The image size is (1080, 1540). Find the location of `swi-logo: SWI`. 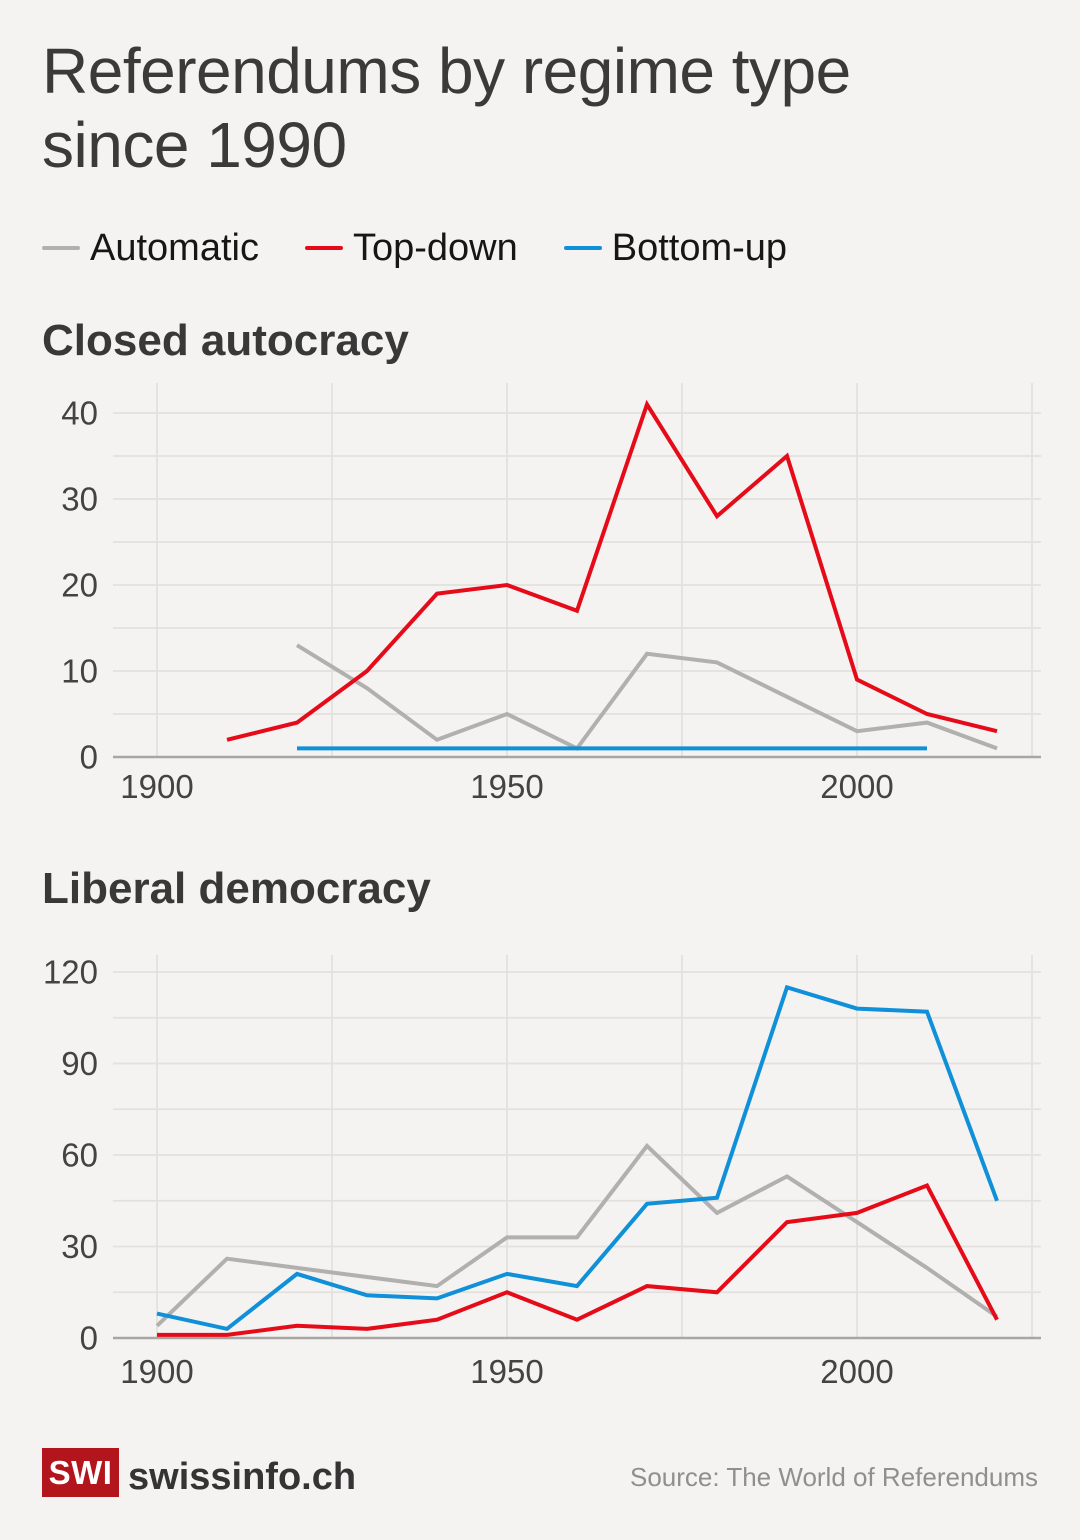

swi-logo: SWI is located at coordinates (80, 1472).